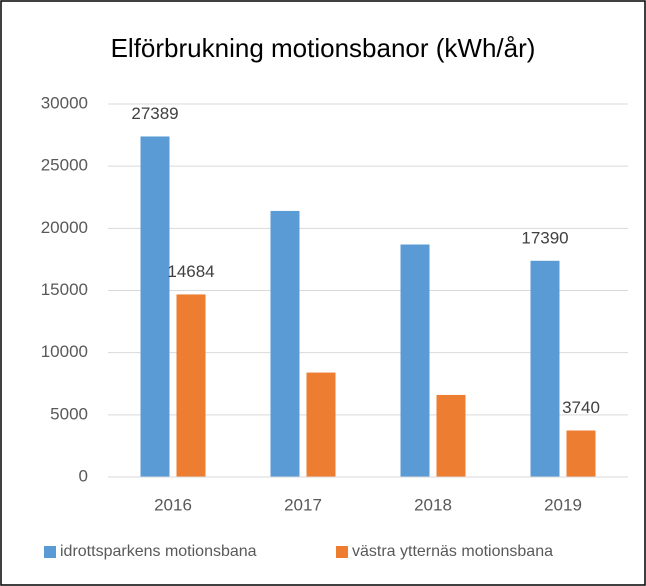 The image size is (646, 586). I want to click on y-tick-label: 5000, so click(69, 413).